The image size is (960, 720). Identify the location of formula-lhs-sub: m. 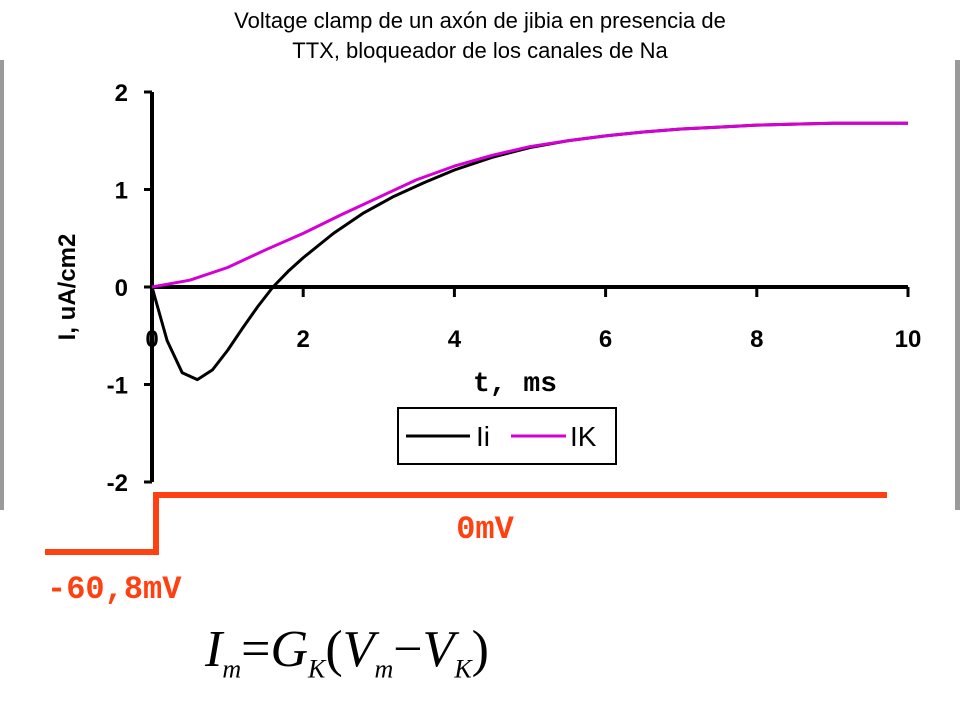
(232, 669).